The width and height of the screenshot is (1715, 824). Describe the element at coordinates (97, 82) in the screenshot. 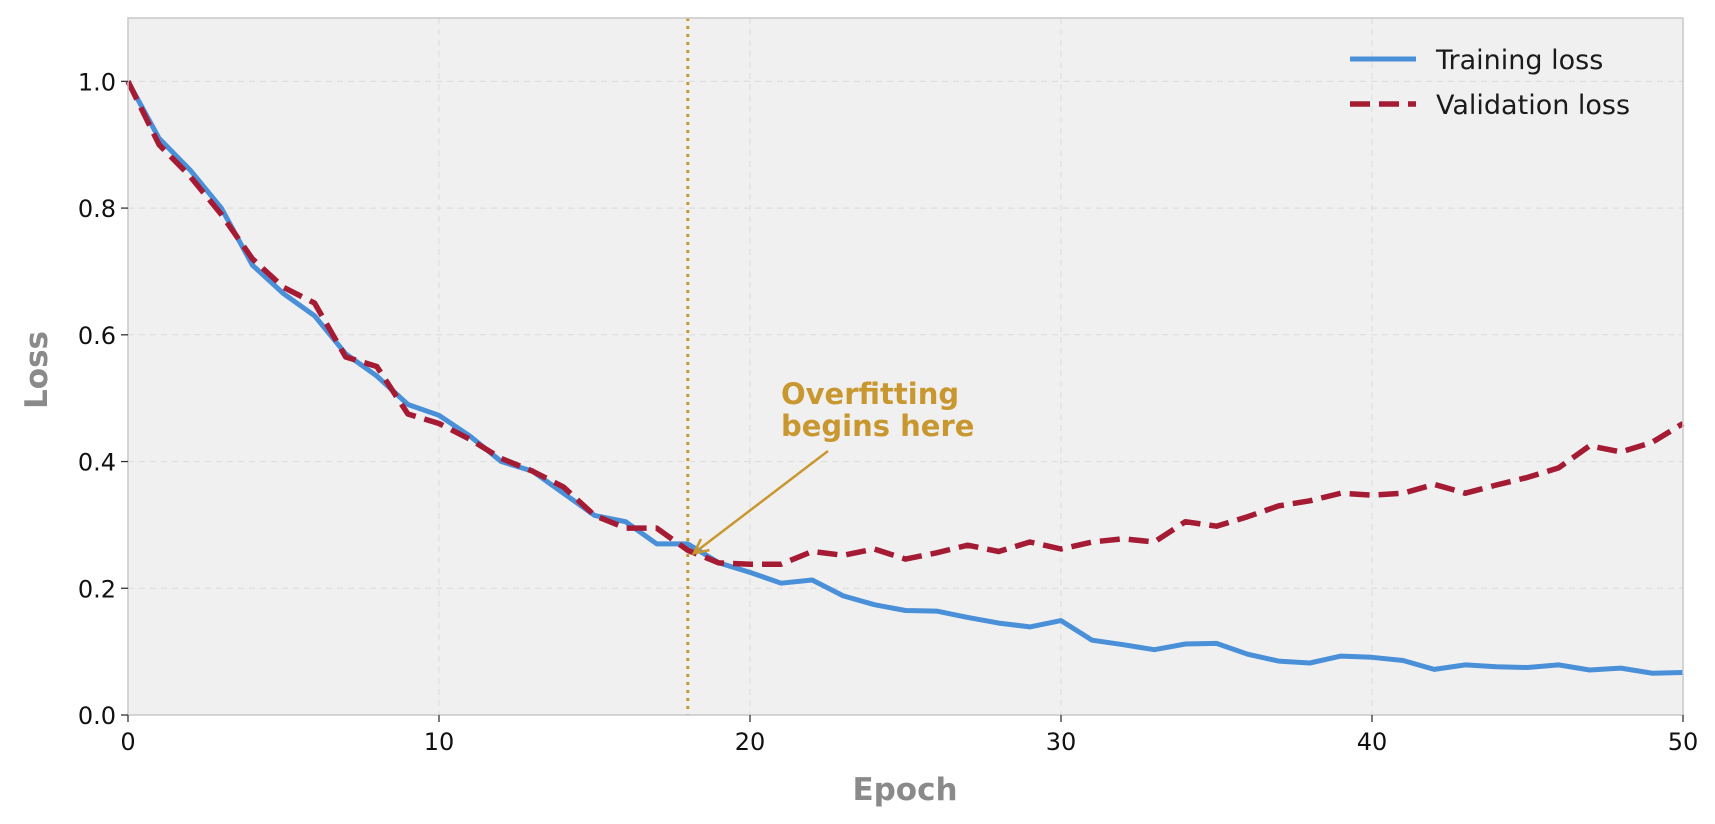

I see `y-tick-label: 1.0` at that location.